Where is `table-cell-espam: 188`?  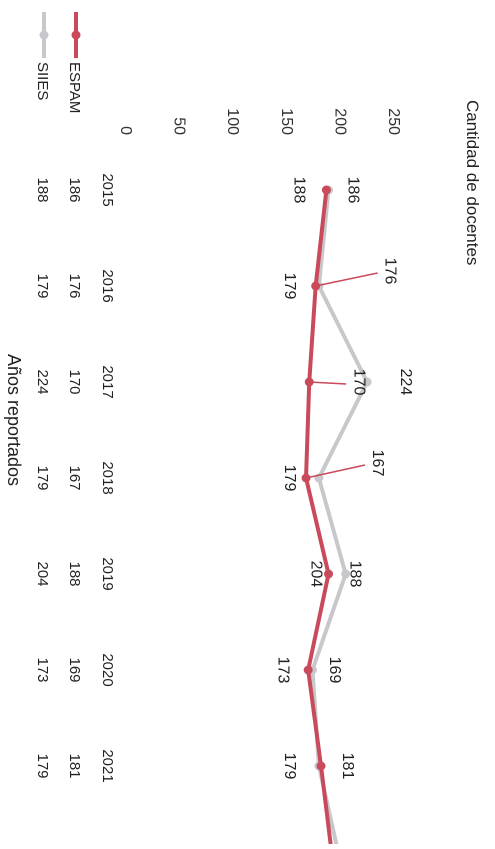 table-cell-espam: 188 is located at coordinates (74, 573).